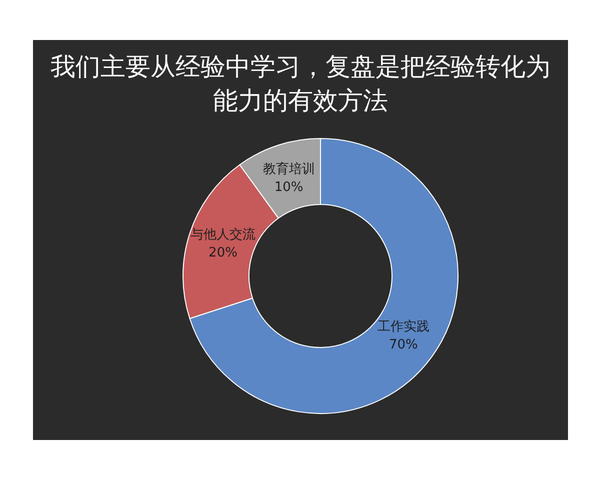  Describe the element at coordinates (403, 345) in the screenshot. I see `data-label: 70%` at that location.